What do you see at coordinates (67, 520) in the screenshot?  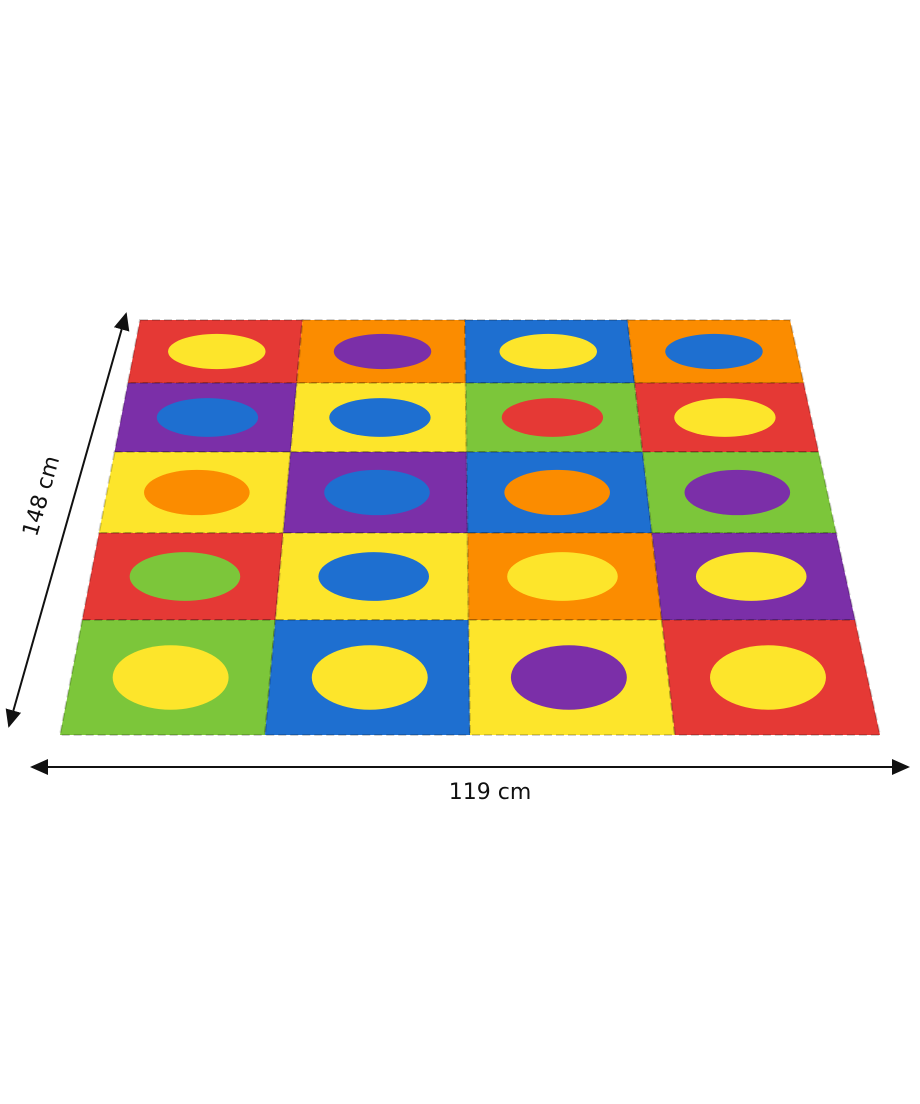 I see `depth-arrow` at bounding box center [67, 520].